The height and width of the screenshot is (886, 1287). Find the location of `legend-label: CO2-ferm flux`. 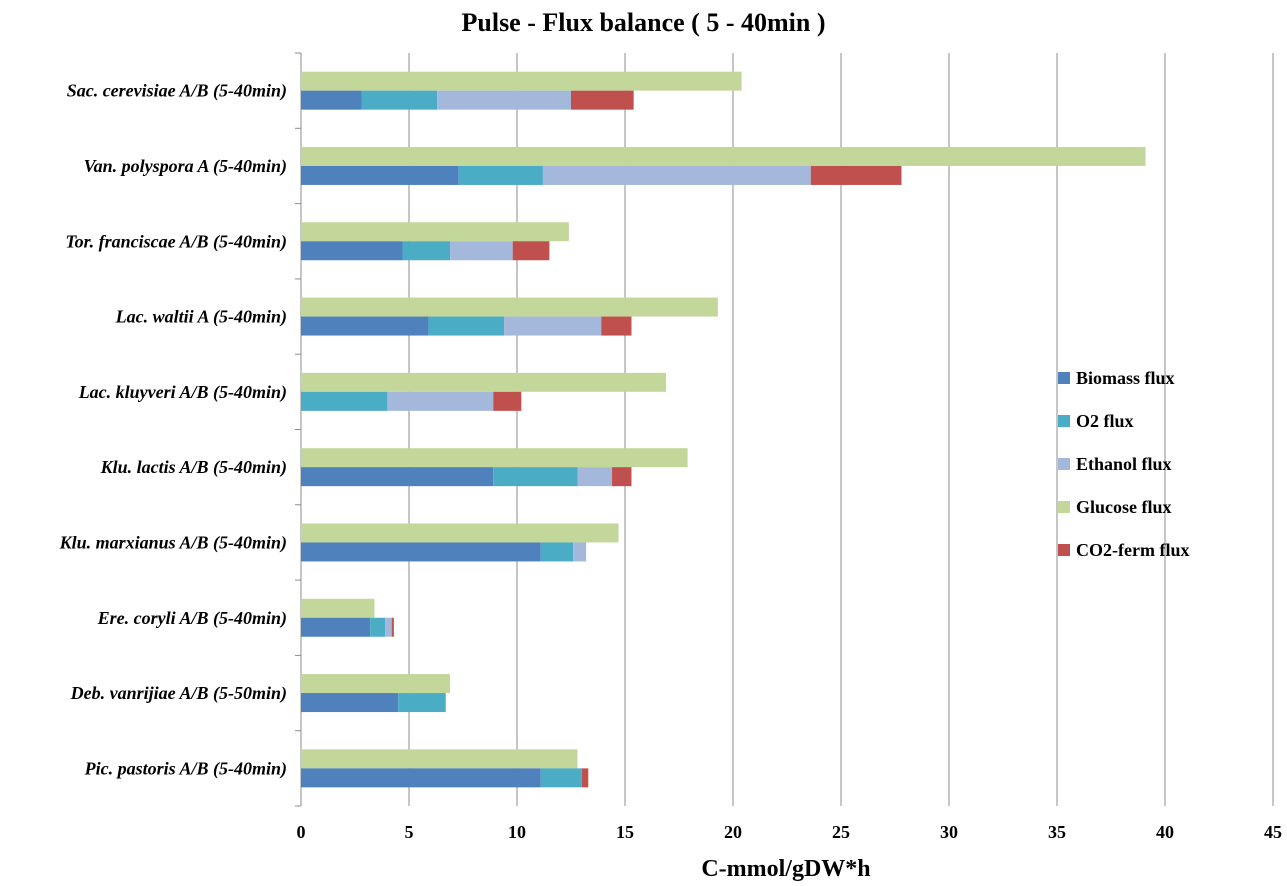

legend-label: CO2-ferm flux is located at coordinates (1133, 550).